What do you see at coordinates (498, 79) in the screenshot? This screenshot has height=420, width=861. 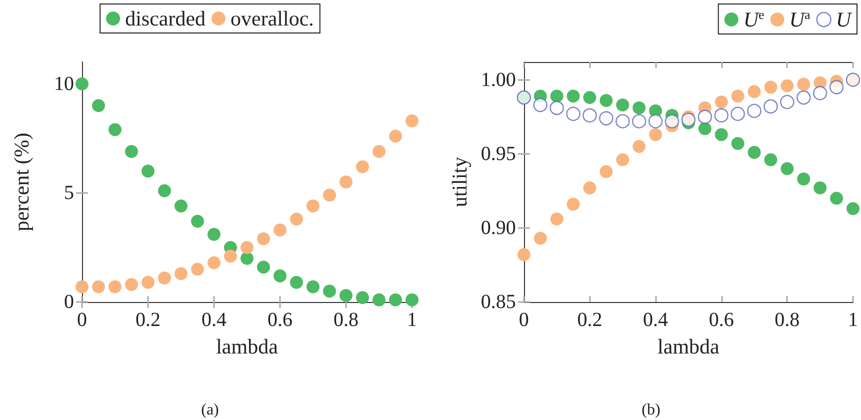 I see `y-tick-label: 1.00` at bounding box center [498, 79].